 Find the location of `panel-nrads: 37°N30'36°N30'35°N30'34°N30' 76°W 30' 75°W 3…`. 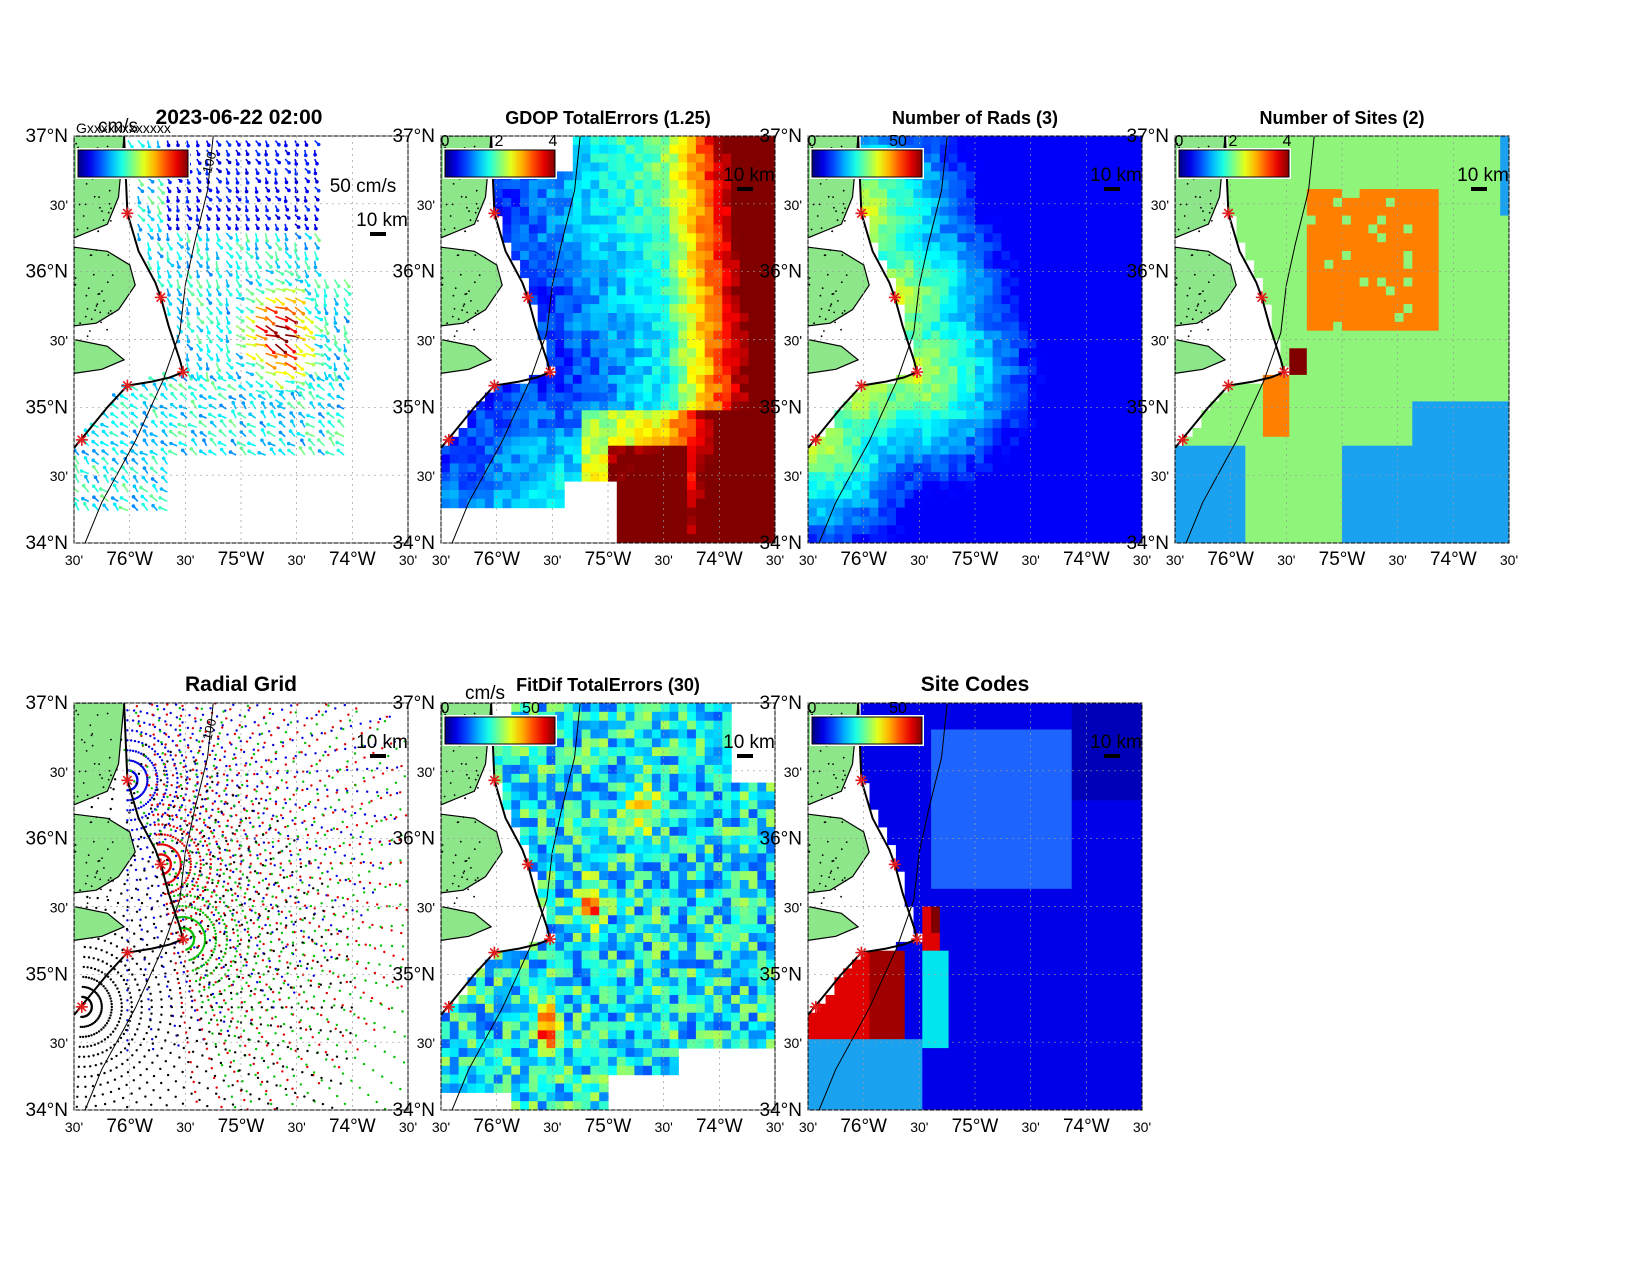

panel-nrads: 37°N30'36°N30'35°N30'34°N30' 76°W 30' 75°W 3… is located at coordinates (956, 339).